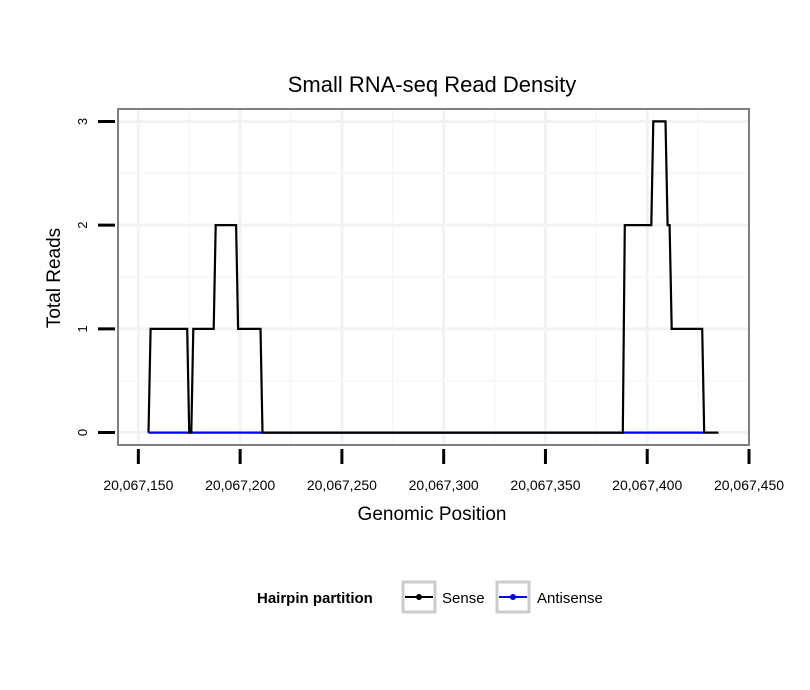 The width and height of the screenshot is (810, 690). I want to click on y-tick-label: 3, so click(82, 121).